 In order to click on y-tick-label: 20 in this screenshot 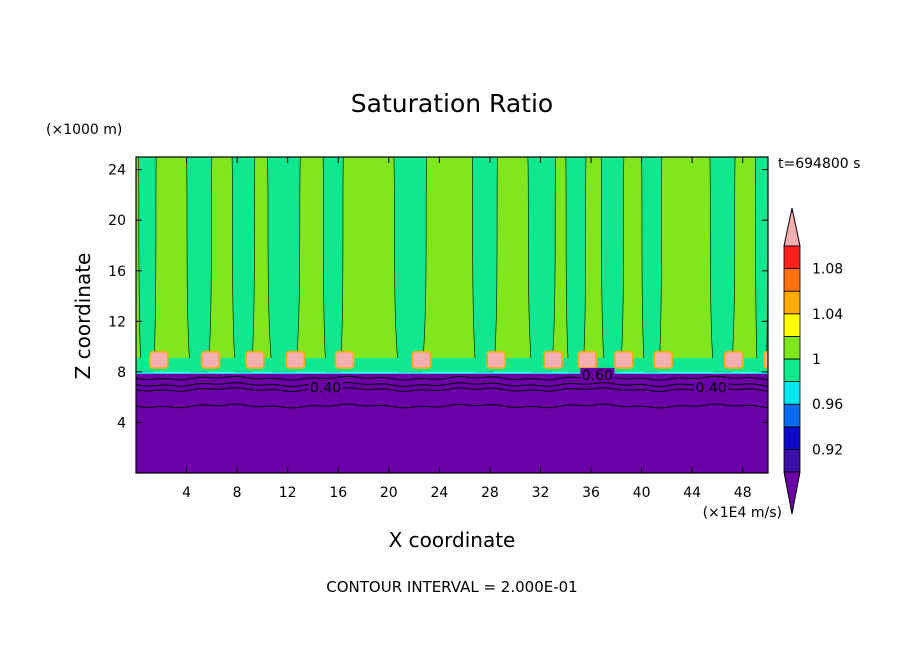, I will do `click(117, 221)`.